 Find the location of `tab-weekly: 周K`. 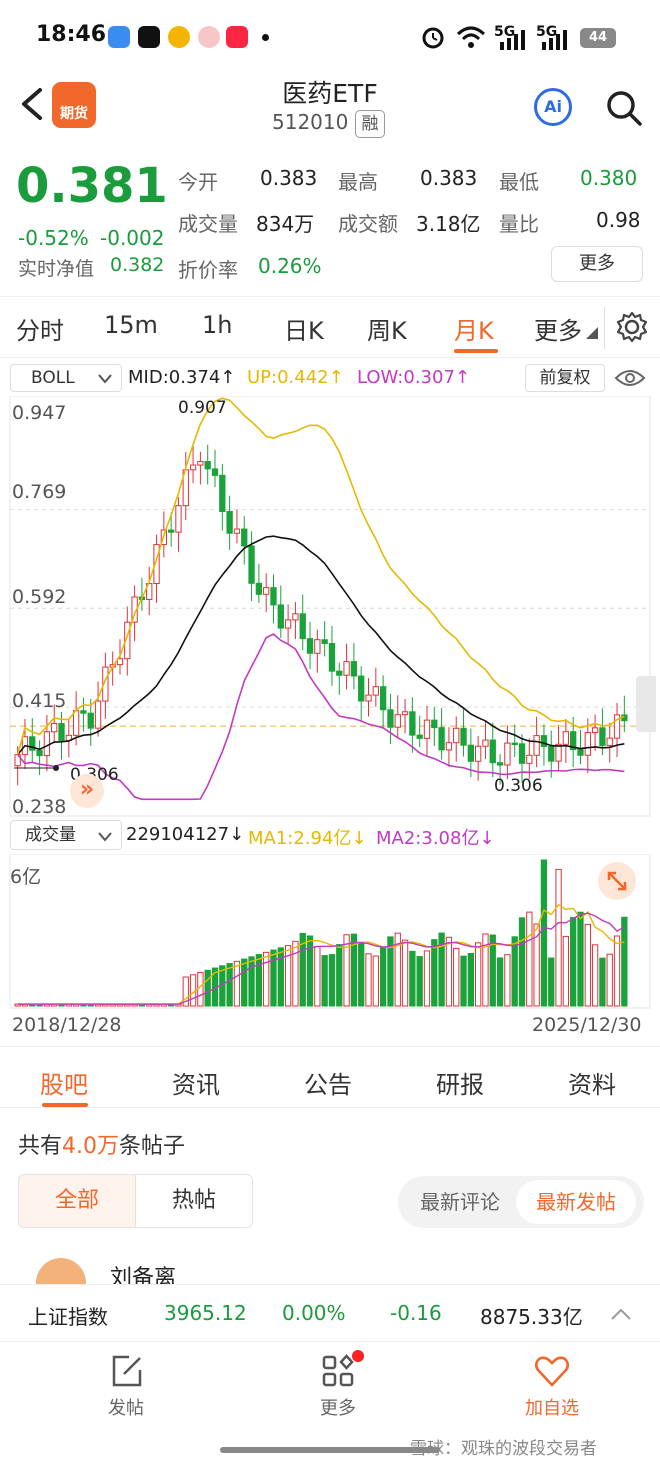

tab-weekly: 周K is located at coordinates (387, 331).